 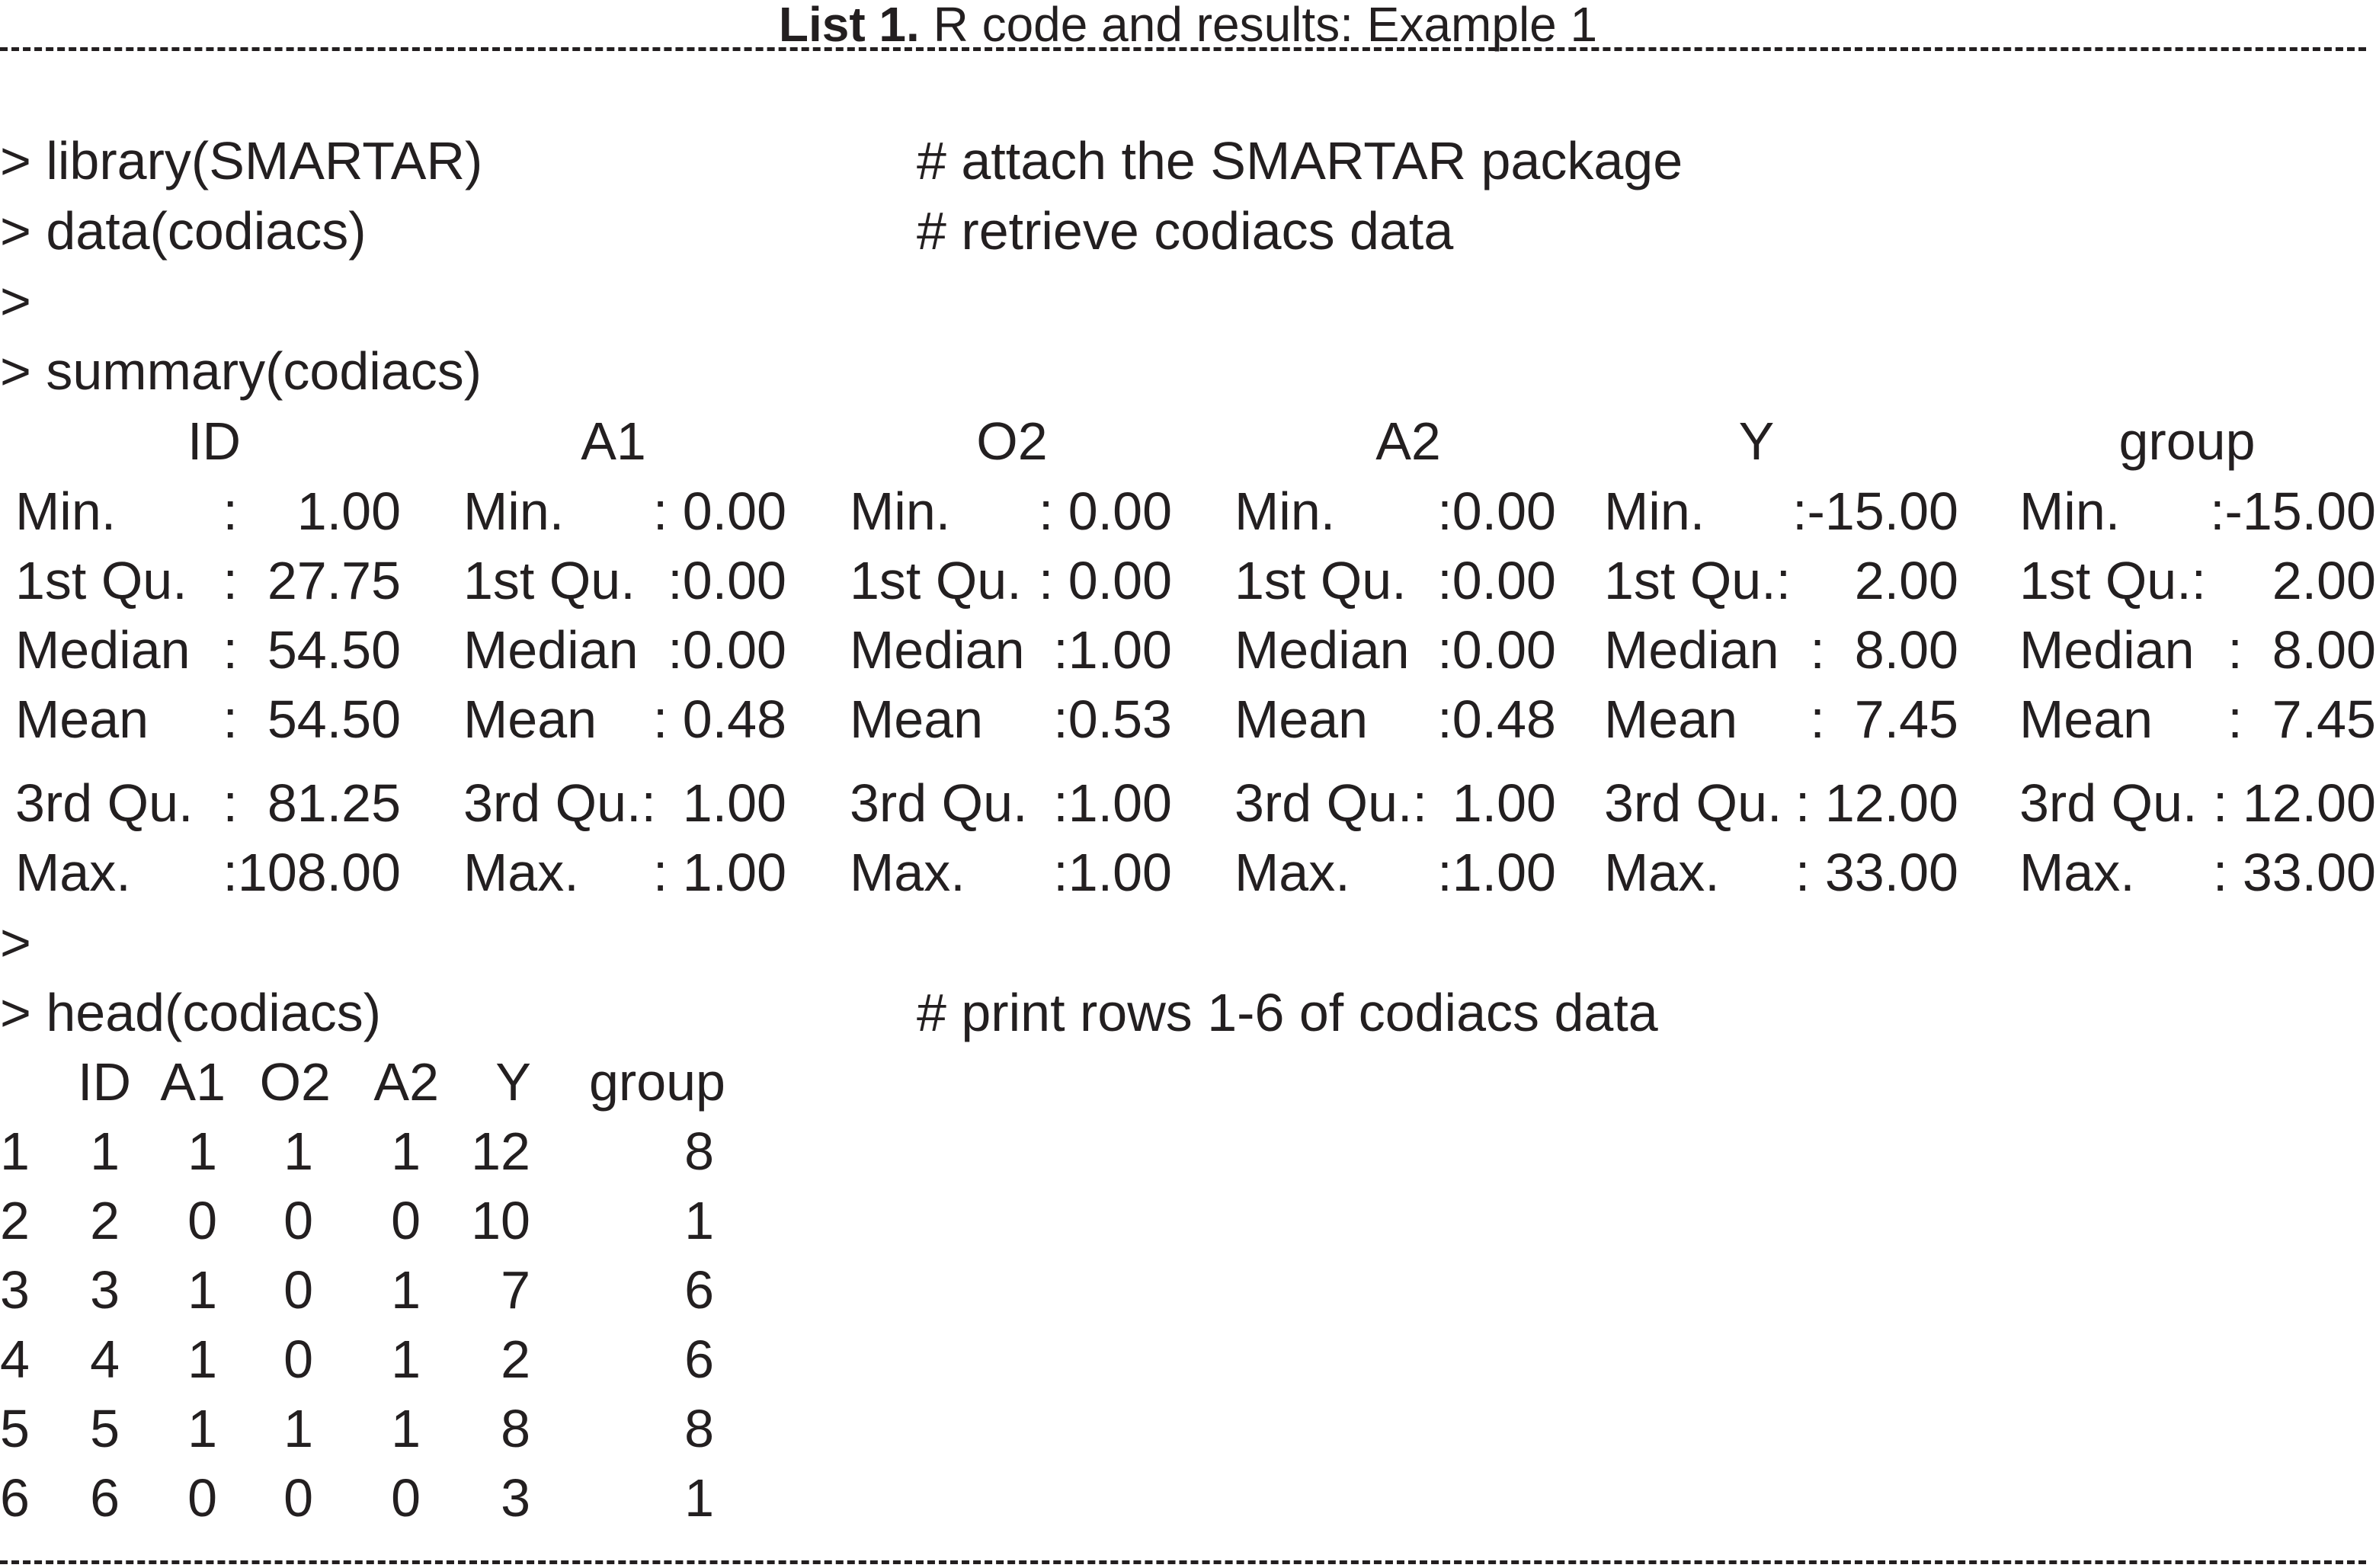 I want to click on summary-stat-value: :108.00, so click(x=312, y=872).